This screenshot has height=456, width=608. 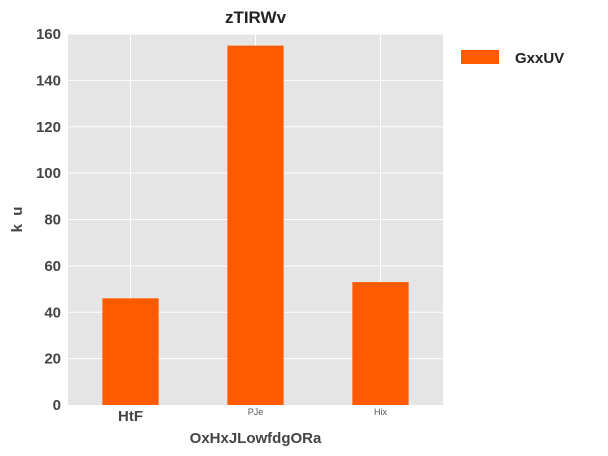 What do you see at coordinates (256, 17) in the screenshot?
I see `chart-title: zTIRWv` at bounding box center [256, 17].